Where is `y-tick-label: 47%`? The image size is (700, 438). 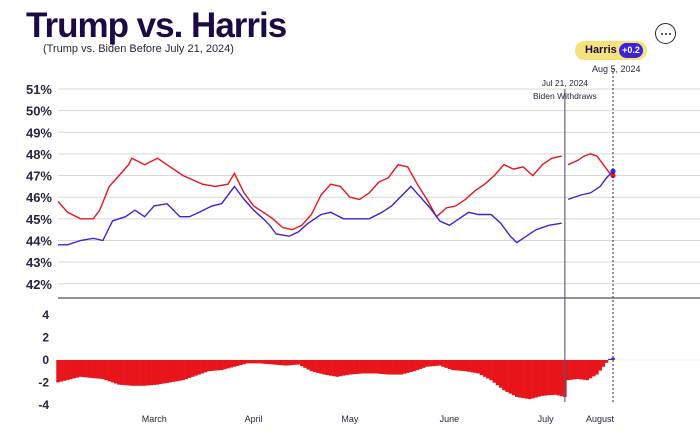 y-tick-label: 47% is located at coordinates (39, 176).